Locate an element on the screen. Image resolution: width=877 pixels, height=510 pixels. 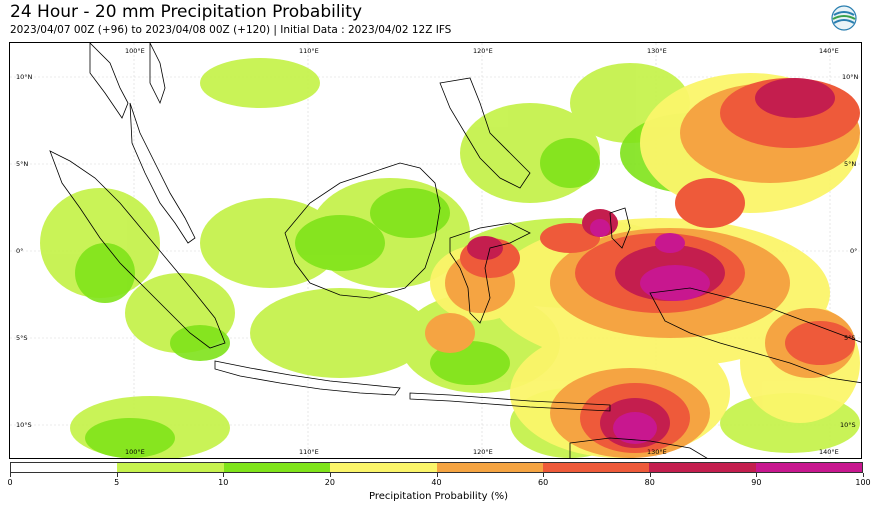
lon-label-top: 130°E is located at coordinates (657, 51).